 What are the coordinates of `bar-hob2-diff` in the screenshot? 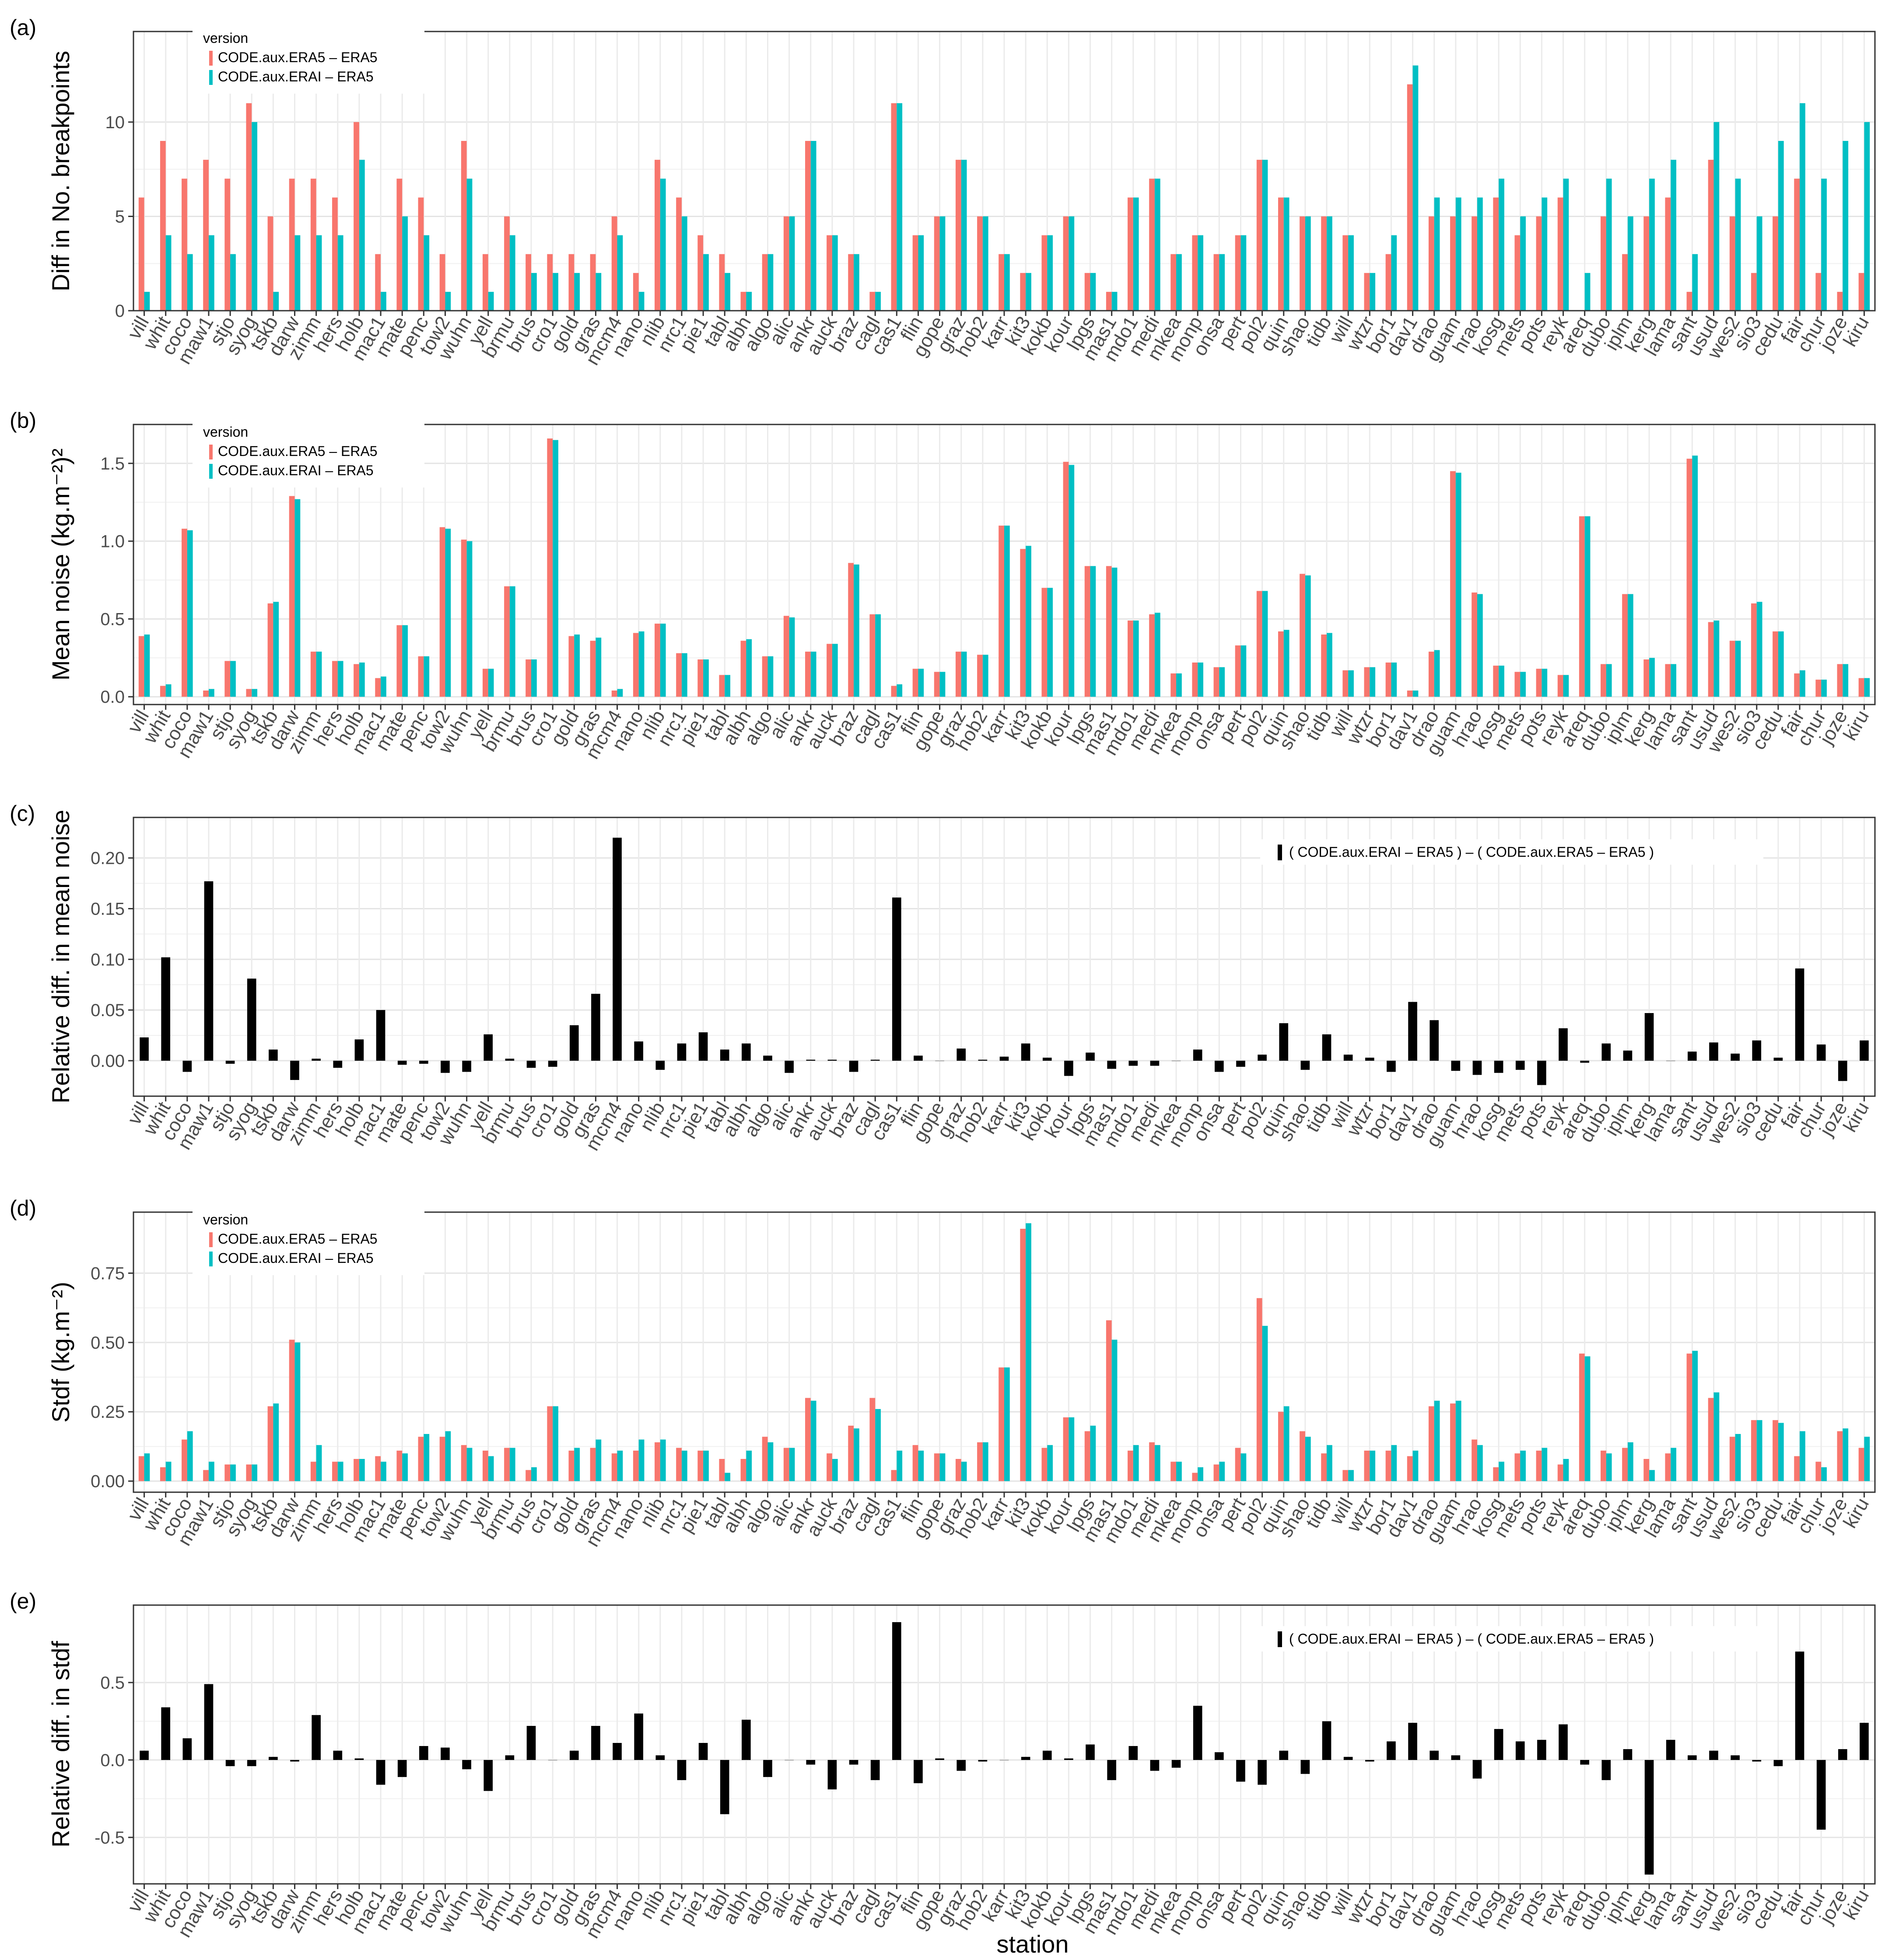 It's located at (983, 1060).